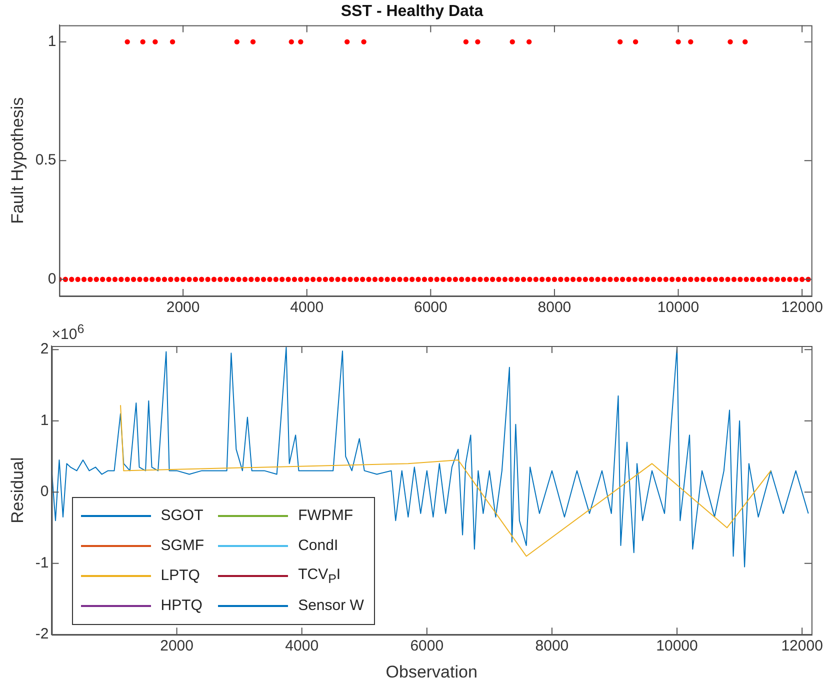  Describe the element at coordinates (326, 515) in the screenshot. I see `legend-label: FWPMF` at that location.